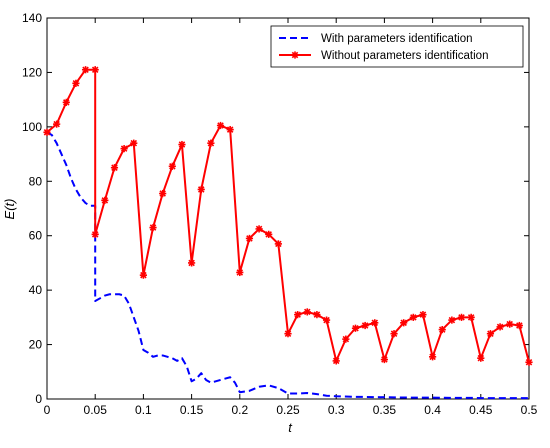 This screenshot has width=550, height=448. What do you see at coordinates (32, 127) in the screenshot?
I see `y-tick-label: 100` at bounding box center [32, 127].